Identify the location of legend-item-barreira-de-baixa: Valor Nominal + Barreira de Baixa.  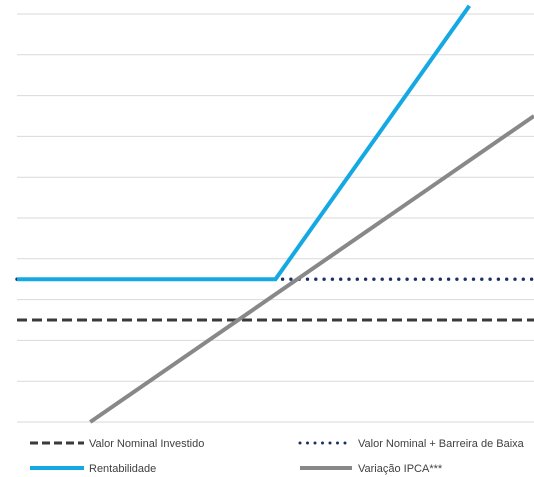
(411, 444).